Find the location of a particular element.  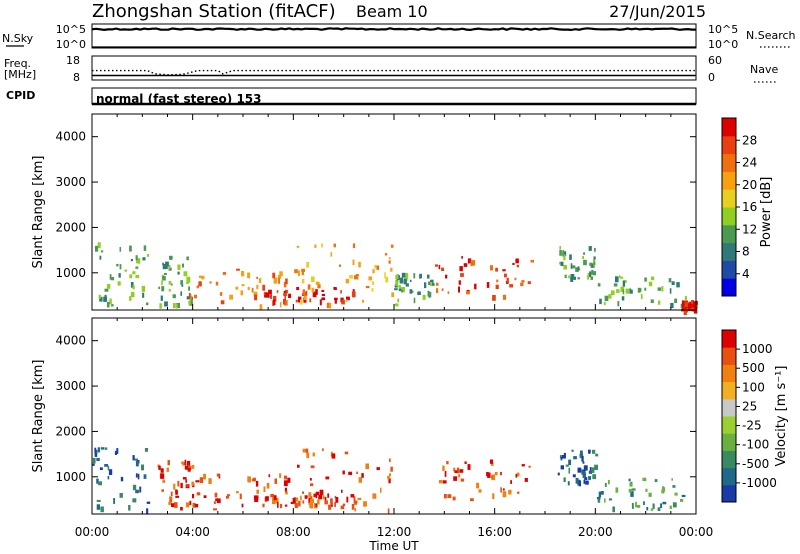

ytick-label: 1000 is located at coordinates (70, 477).